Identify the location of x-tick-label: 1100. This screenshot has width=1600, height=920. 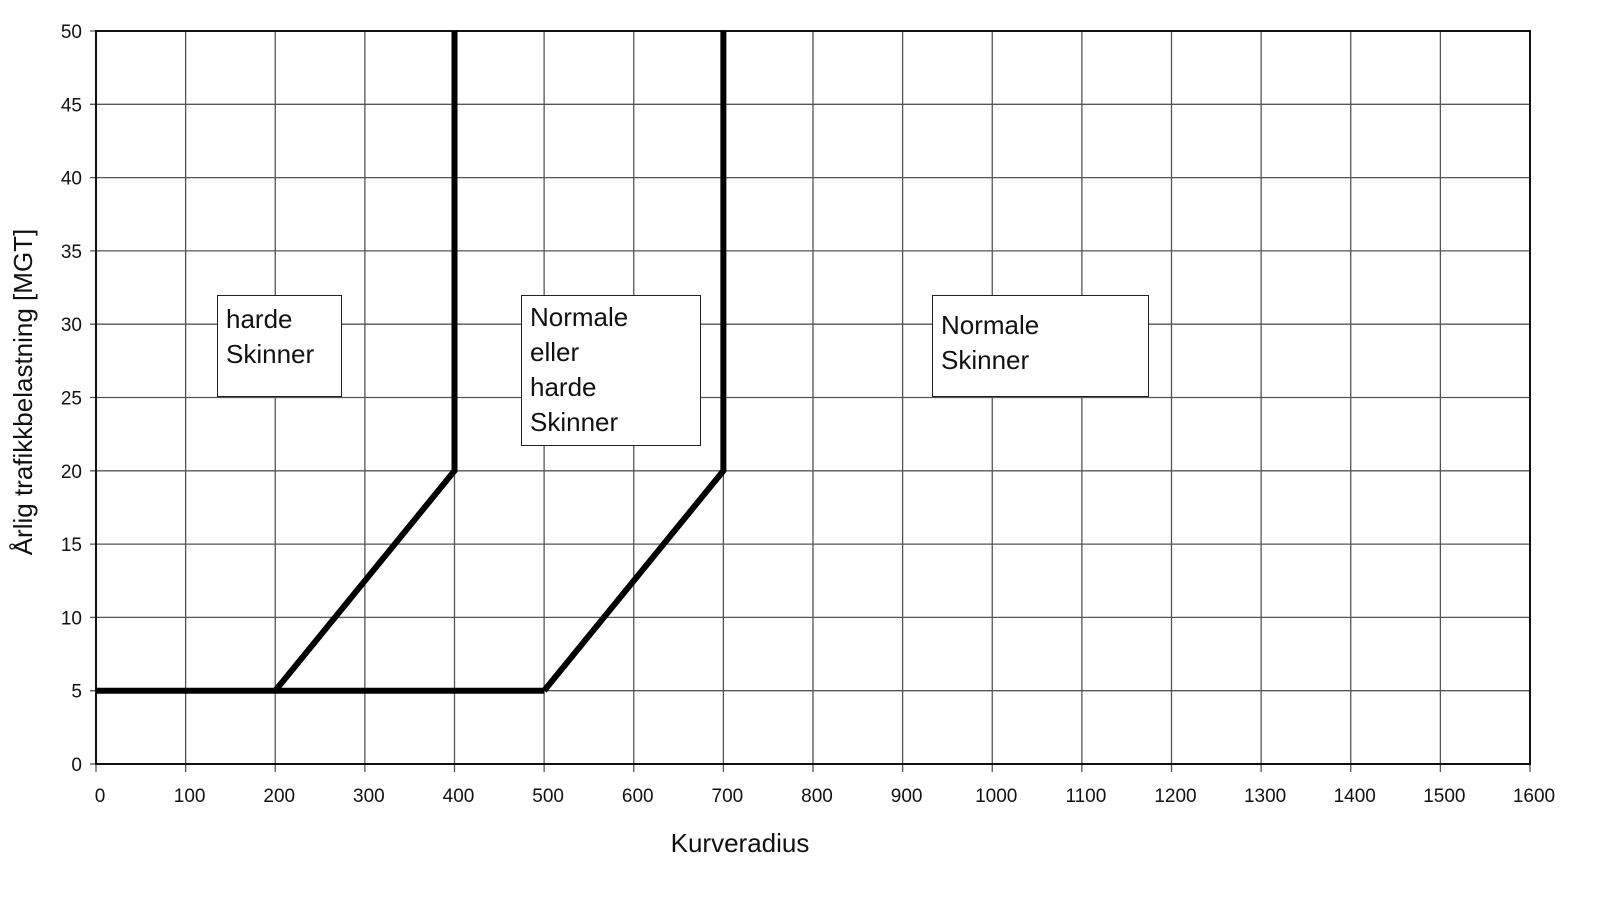
(1085, 796).